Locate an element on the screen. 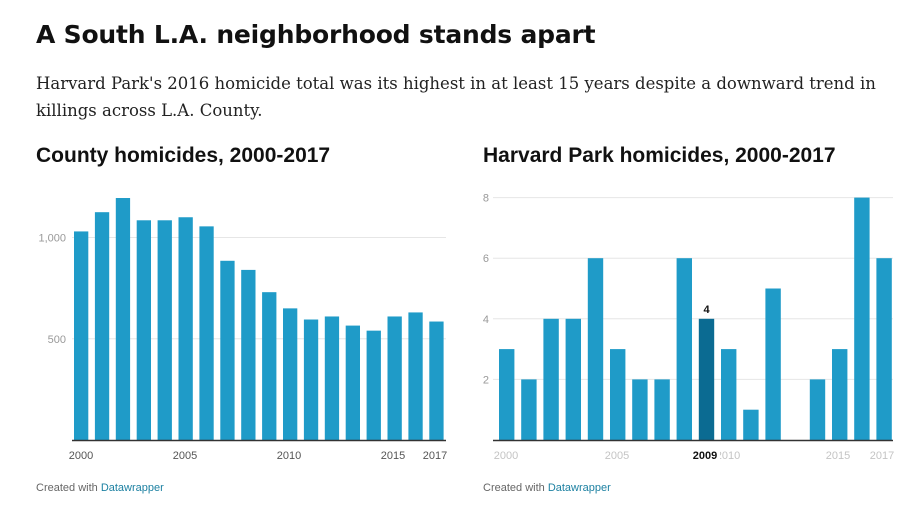  harvard-park-x-tick-label: 2009 is located at coordinates (705, 456).